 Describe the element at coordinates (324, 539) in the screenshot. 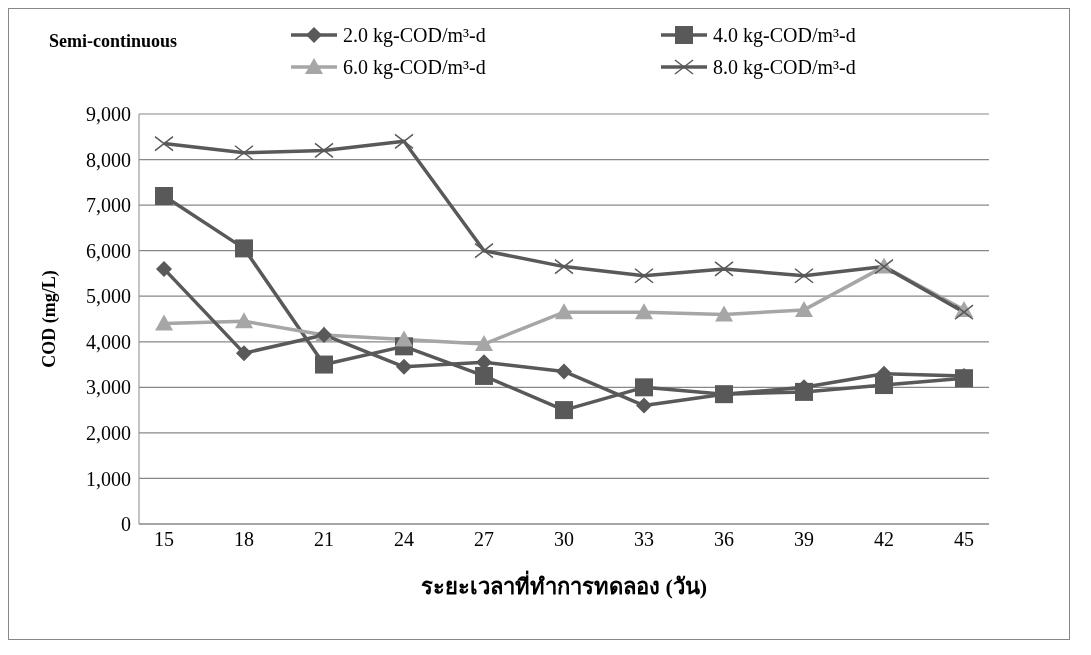

I see `x-tick-label: 21` at that location.